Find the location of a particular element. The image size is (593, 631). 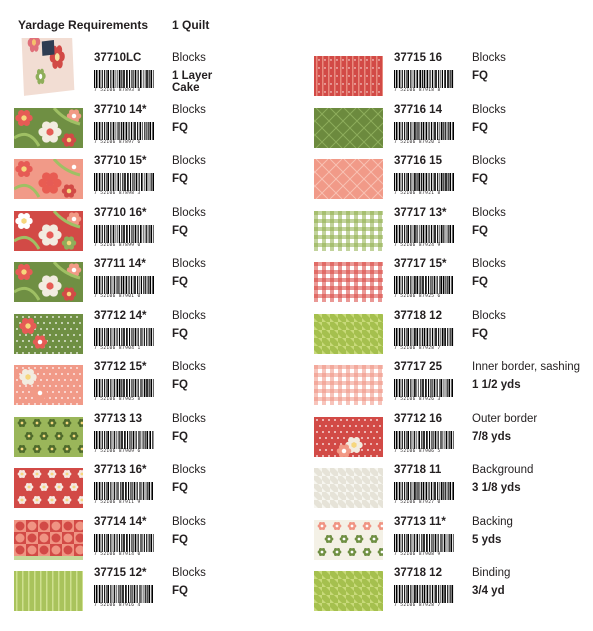

fabric-code: 37717 15* is located at coordinates (420, 264).